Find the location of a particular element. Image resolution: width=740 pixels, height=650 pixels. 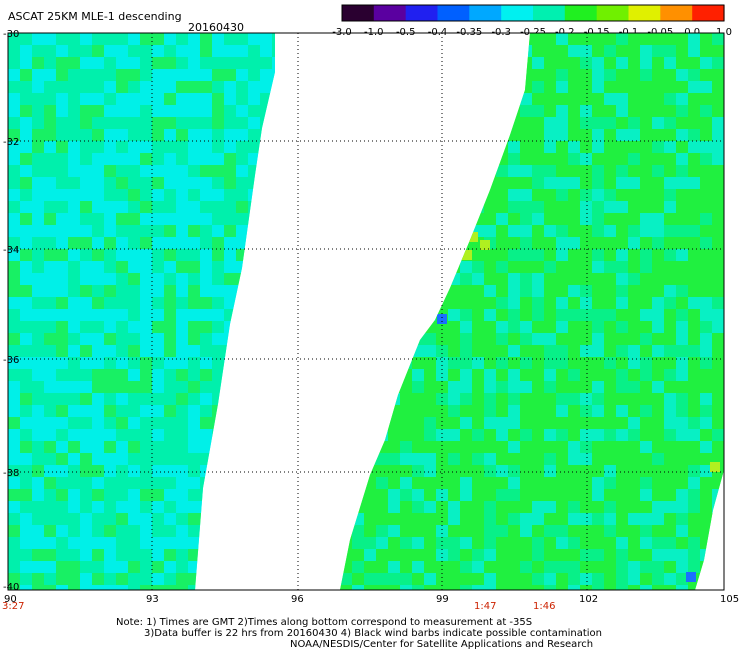

swath-cell-accent is located at coordinates (691, 577).